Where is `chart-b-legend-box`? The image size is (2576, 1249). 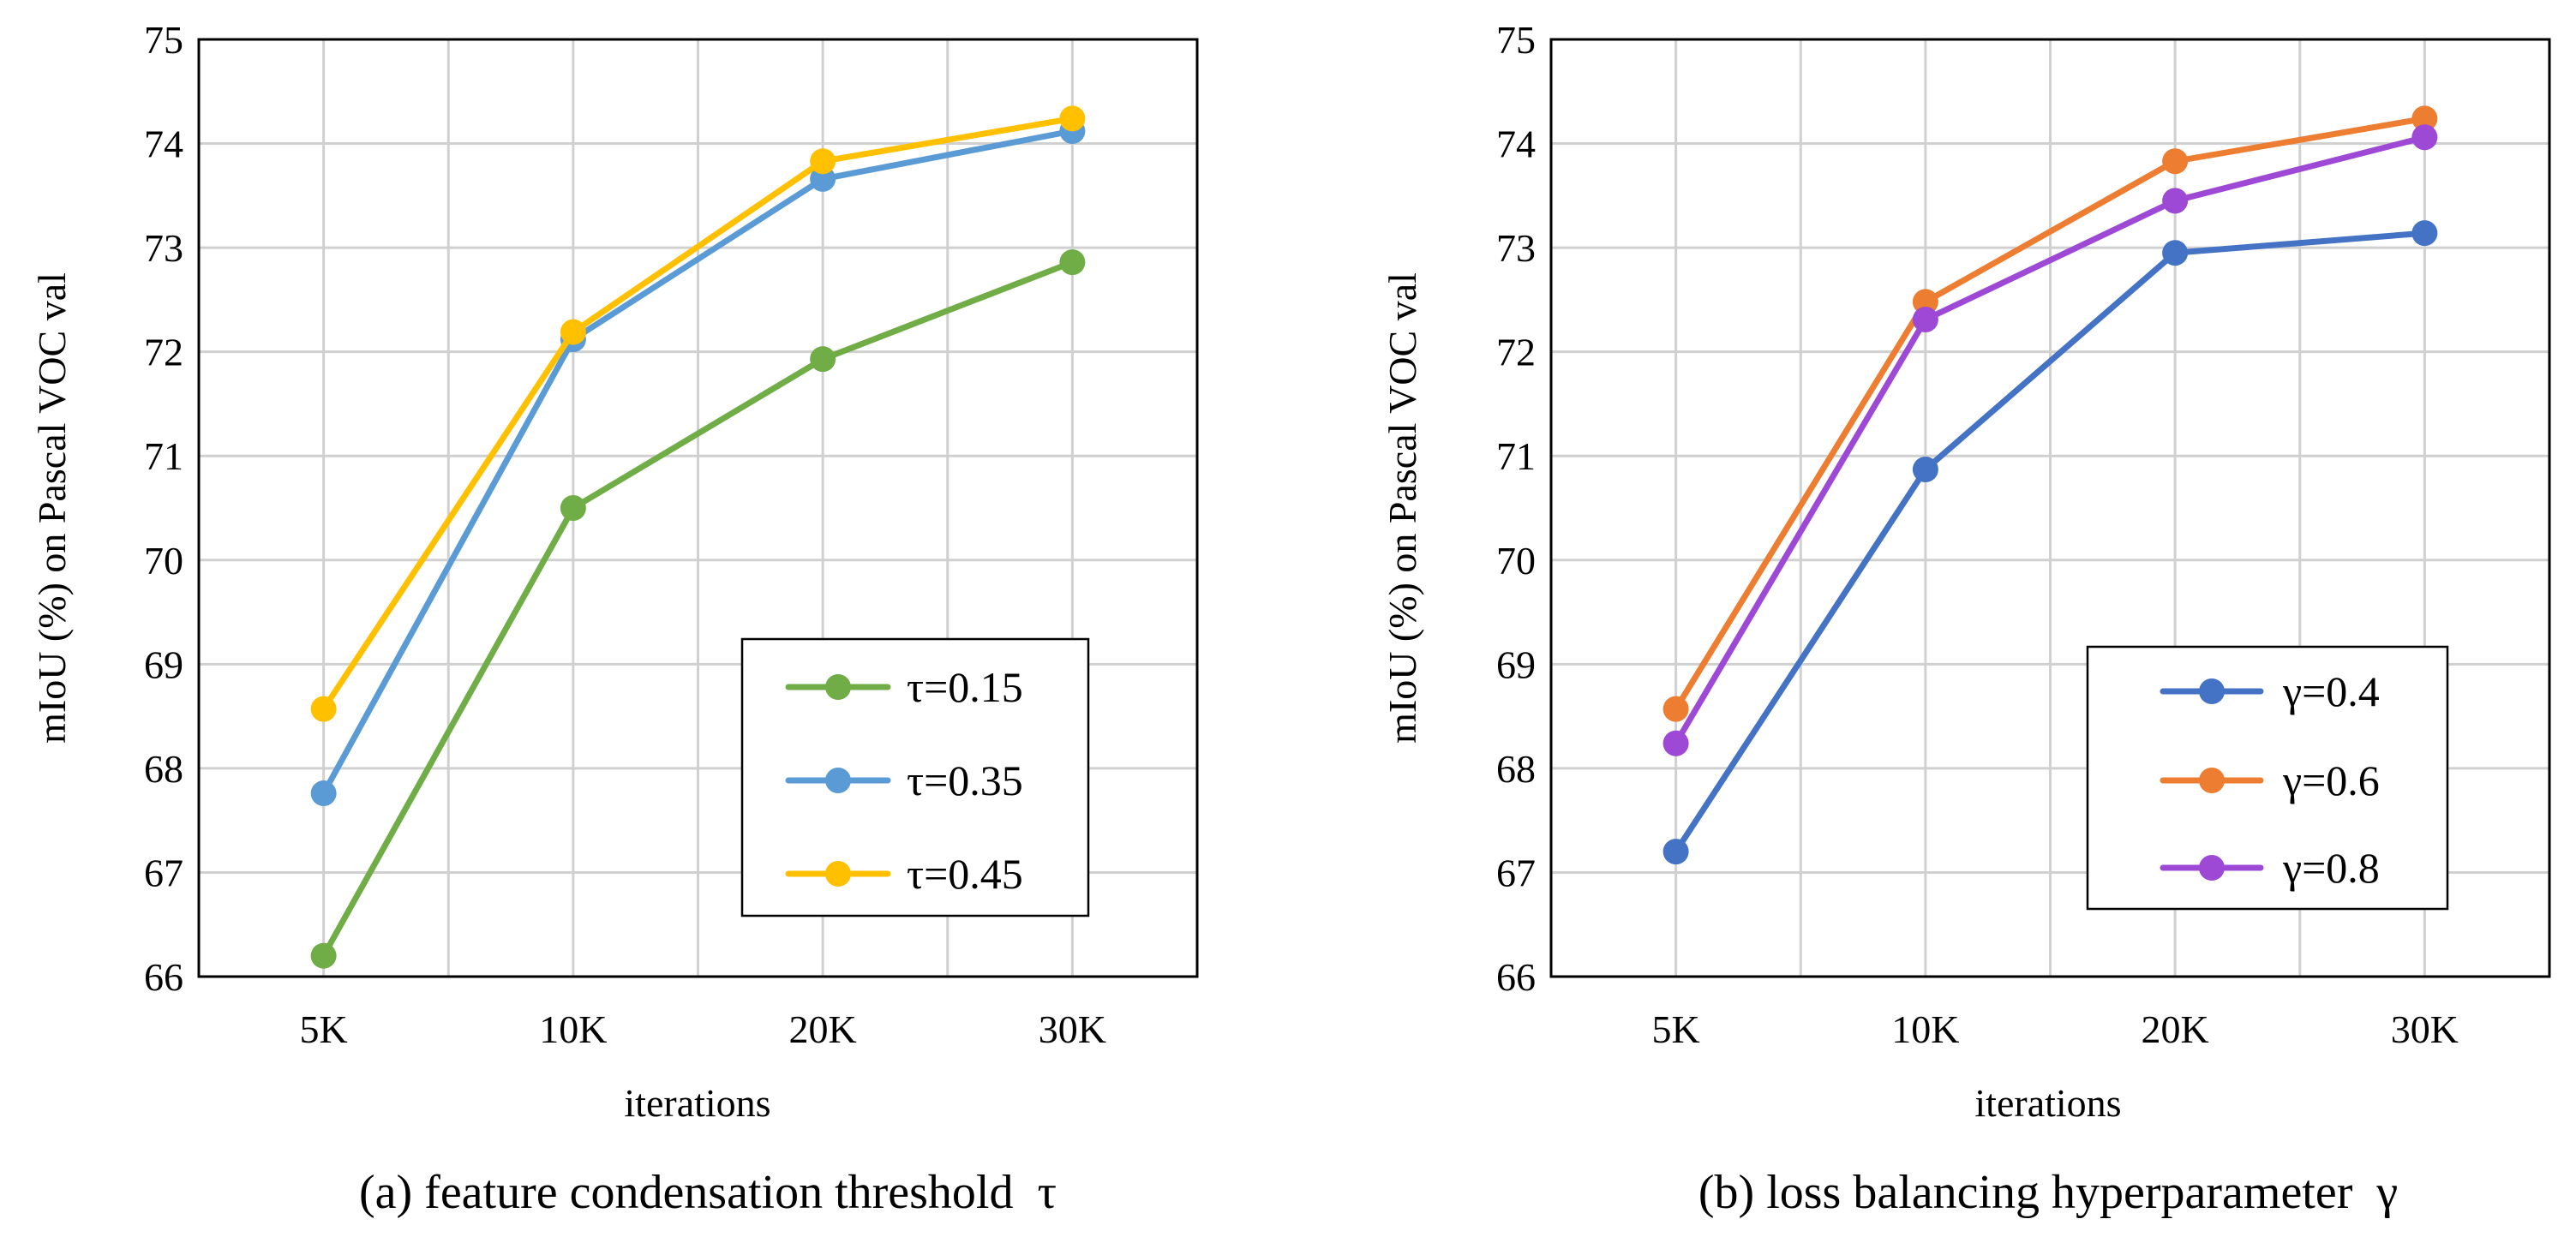 chart-b-legend-box is located at coordinates (2267, 778).